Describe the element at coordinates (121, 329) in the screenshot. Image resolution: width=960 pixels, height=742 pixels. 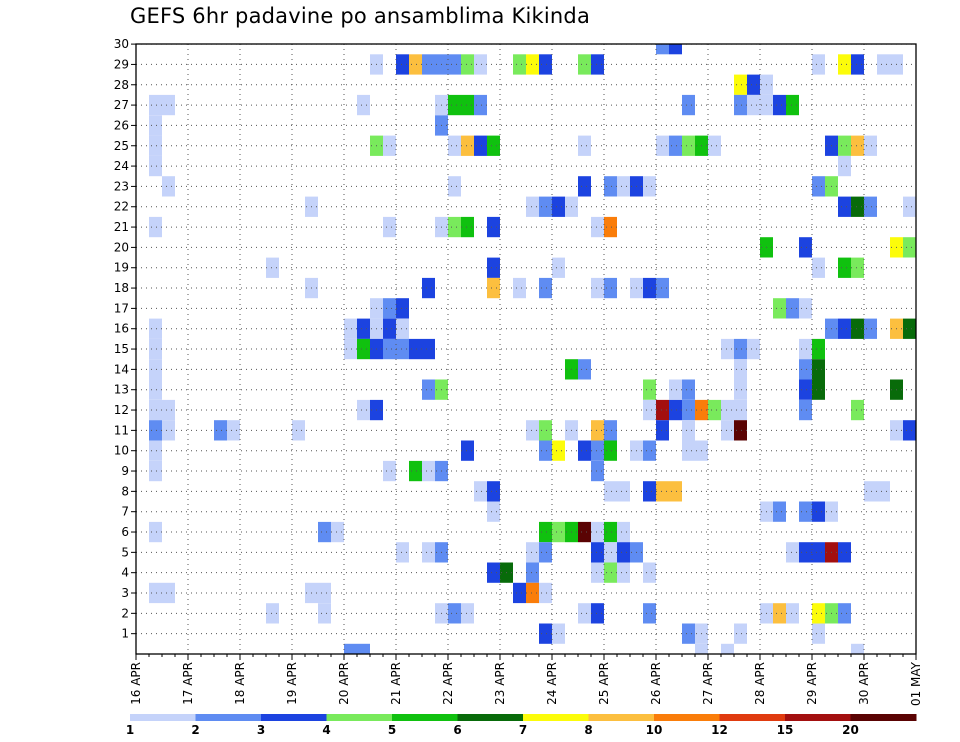
I see `y-tick-label: 16` at that location.